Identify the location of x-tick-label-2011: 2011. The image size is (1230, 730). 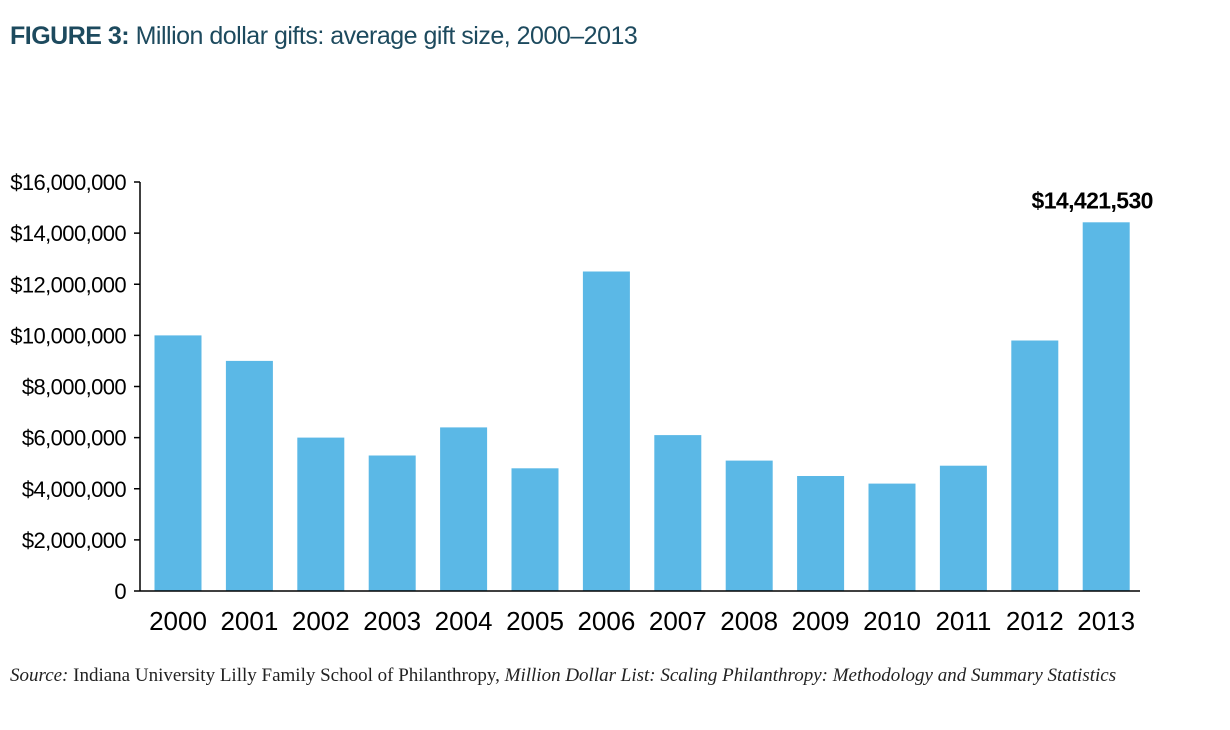
(963, 621).